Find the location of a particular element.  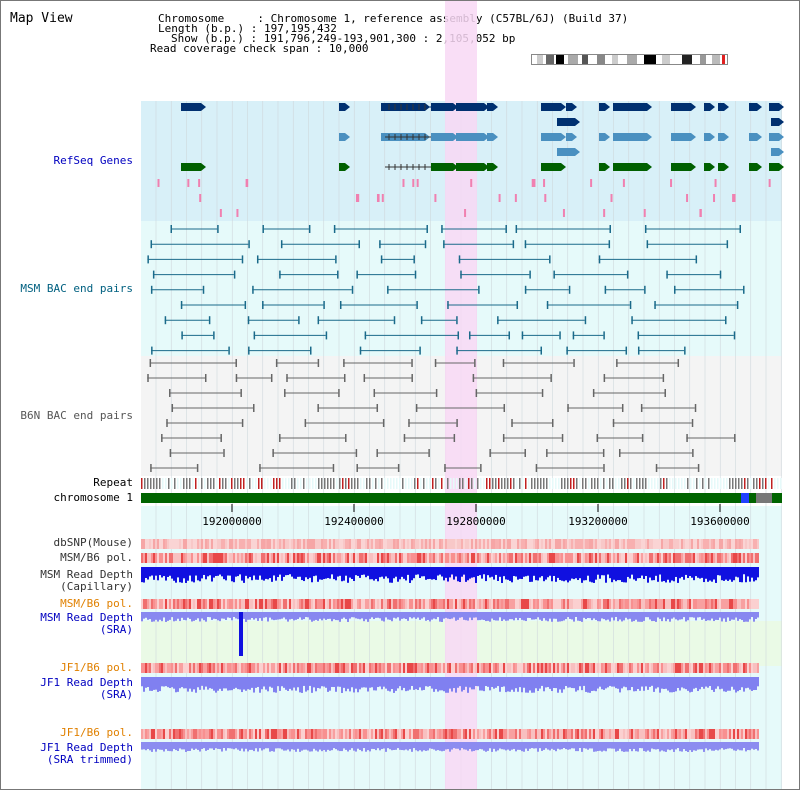

gene-arrow is located at coordinates (563, 137).